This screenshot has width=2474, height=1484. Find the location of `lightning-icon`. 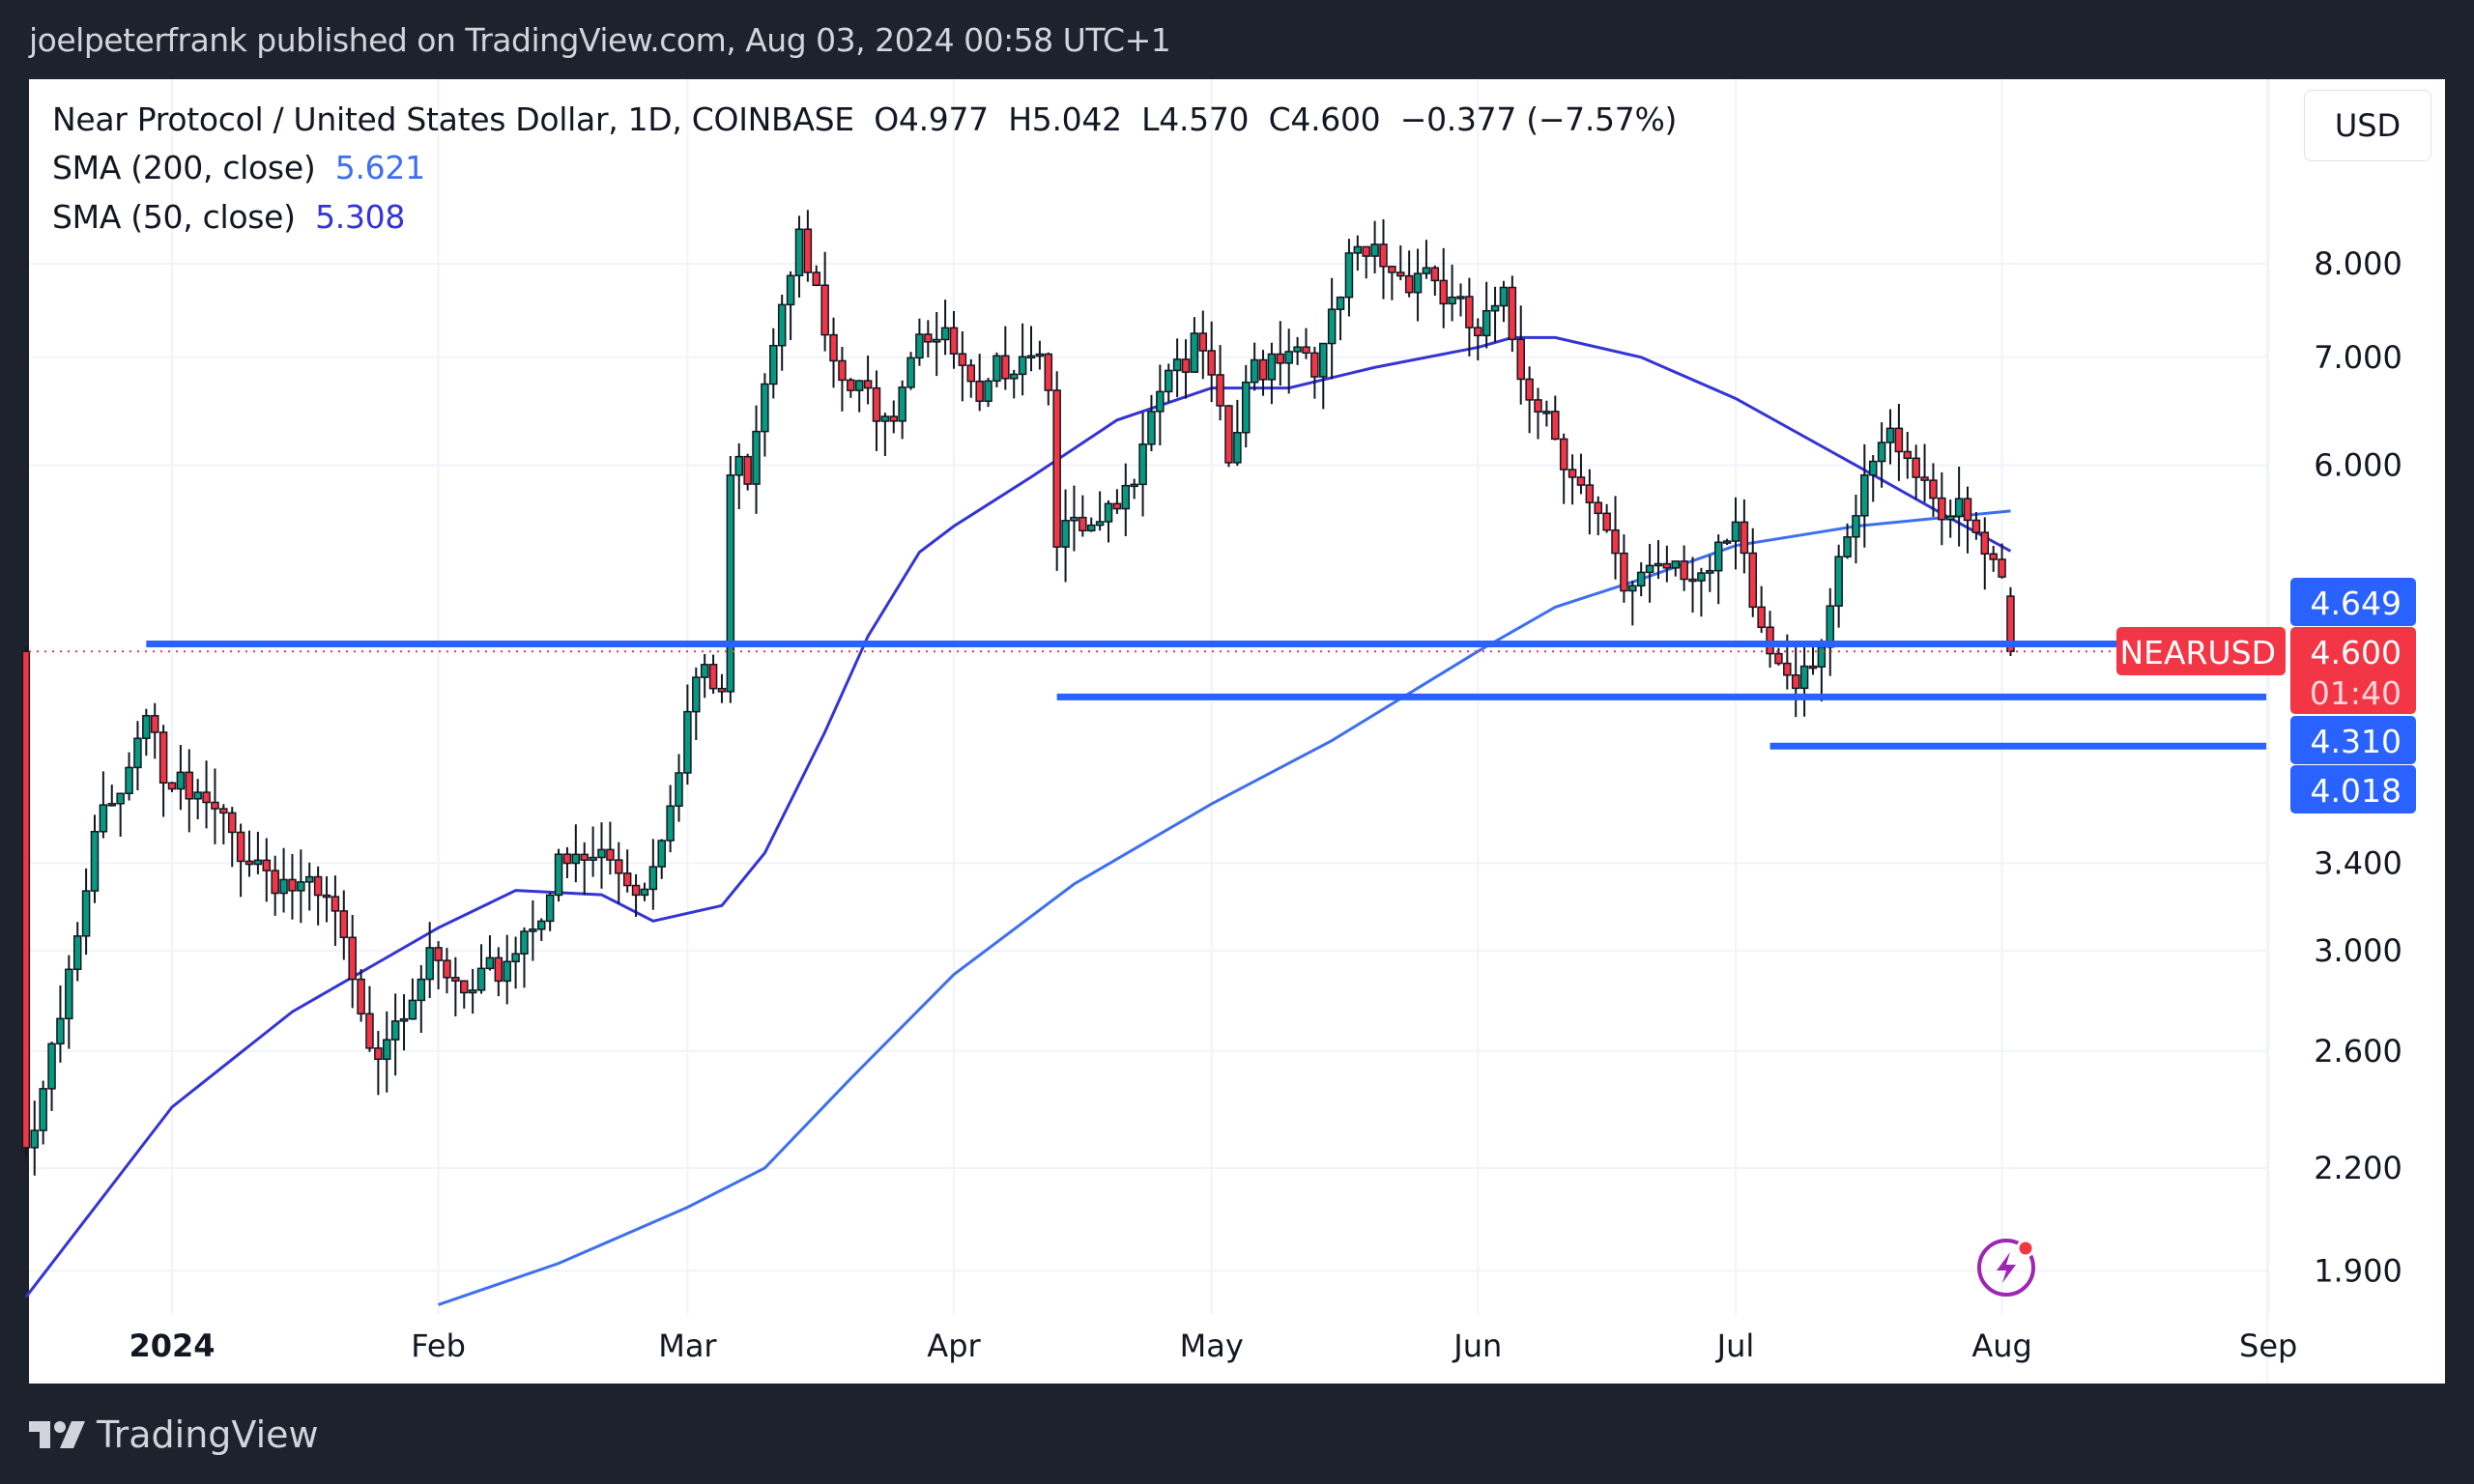

lightning-icon is located at coordinates (2006, 1268).